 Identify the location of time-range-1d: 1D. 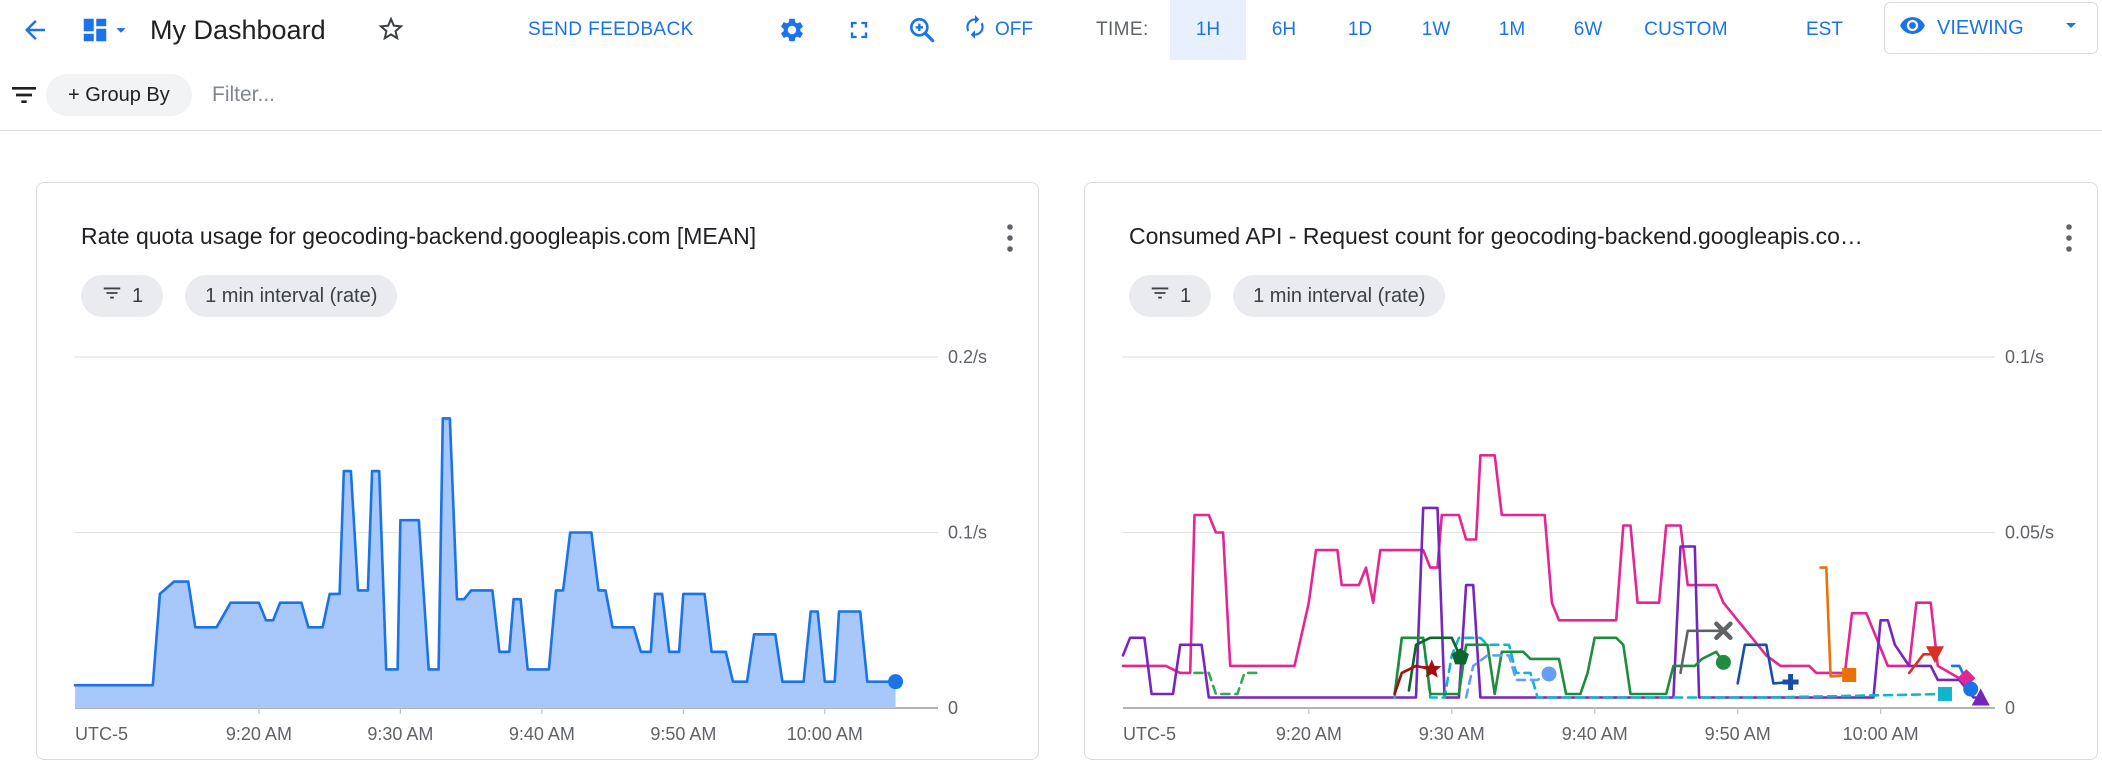
(1360, 30).